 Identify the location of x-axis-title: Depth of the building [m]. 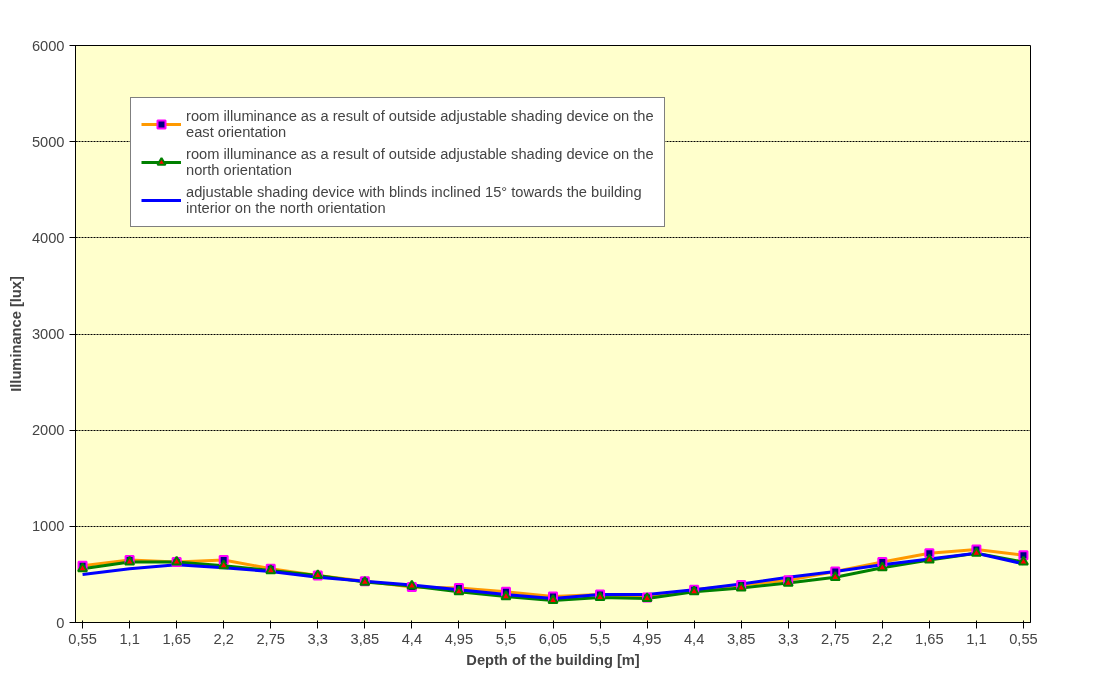
(553, 659).